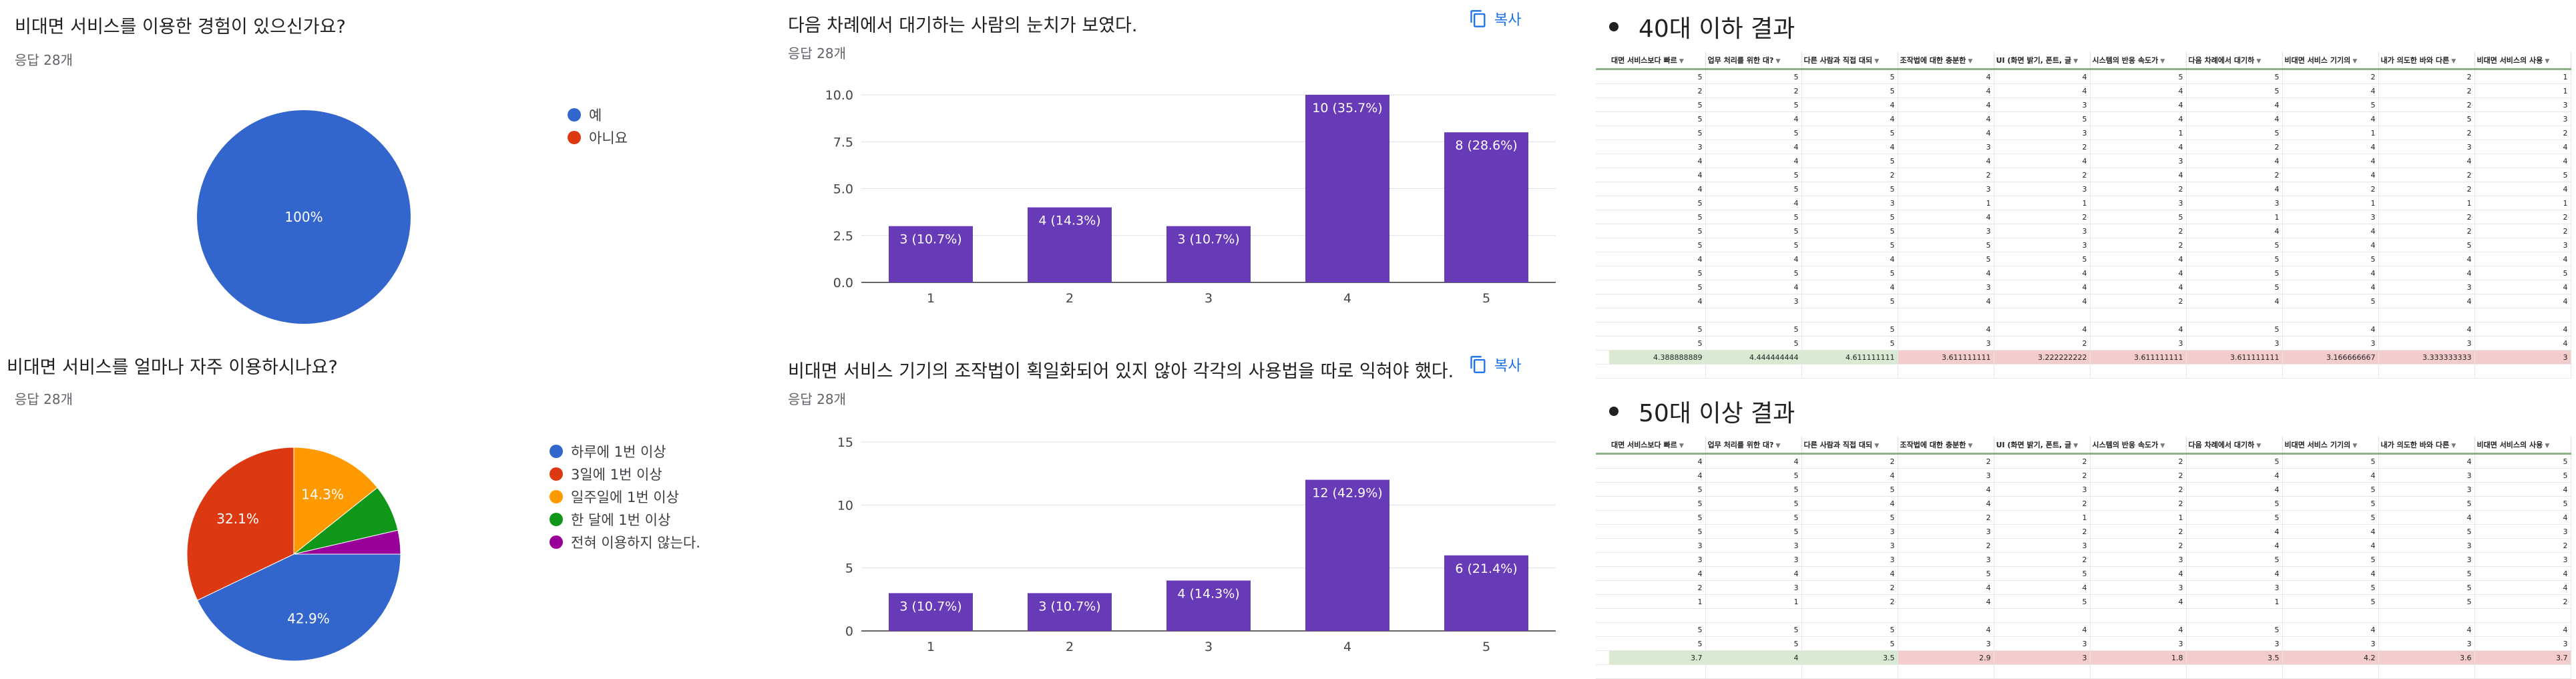 This screenshot has height=679, width=2576. What do you see at coordinates (1849, 357) in the screenshot?
I see `average-cell: 4.611111111` at bounding box center [1849, 357].